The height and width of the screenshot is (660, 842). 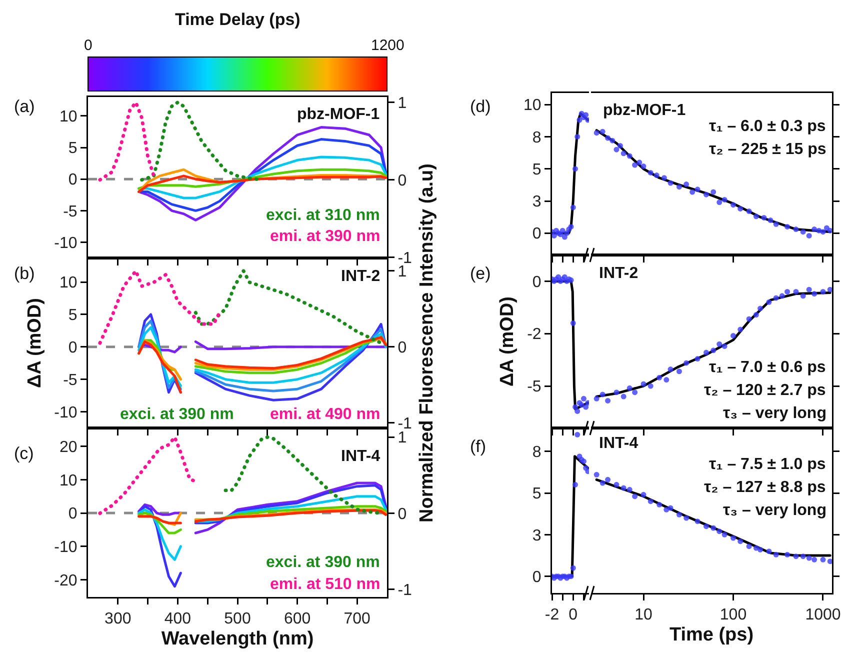 I want to click on x-tick-label: 100, so click(x=733, y=615).